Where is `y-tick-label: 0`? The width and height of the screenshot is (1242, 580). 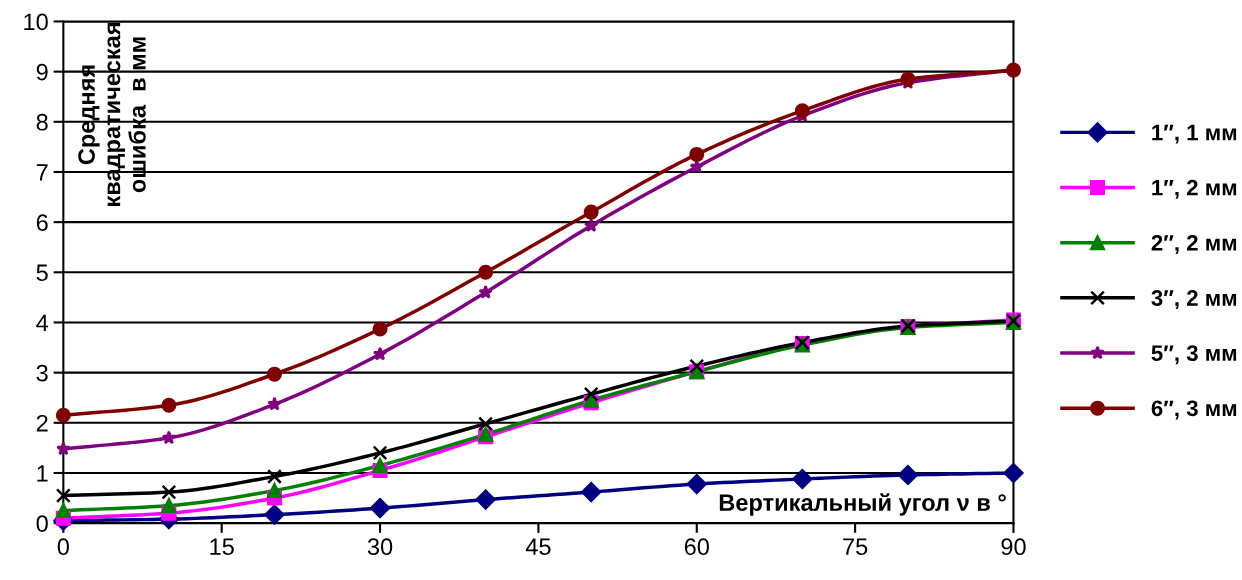 y-tick-label: 0 is located at coordinates (42, 523).